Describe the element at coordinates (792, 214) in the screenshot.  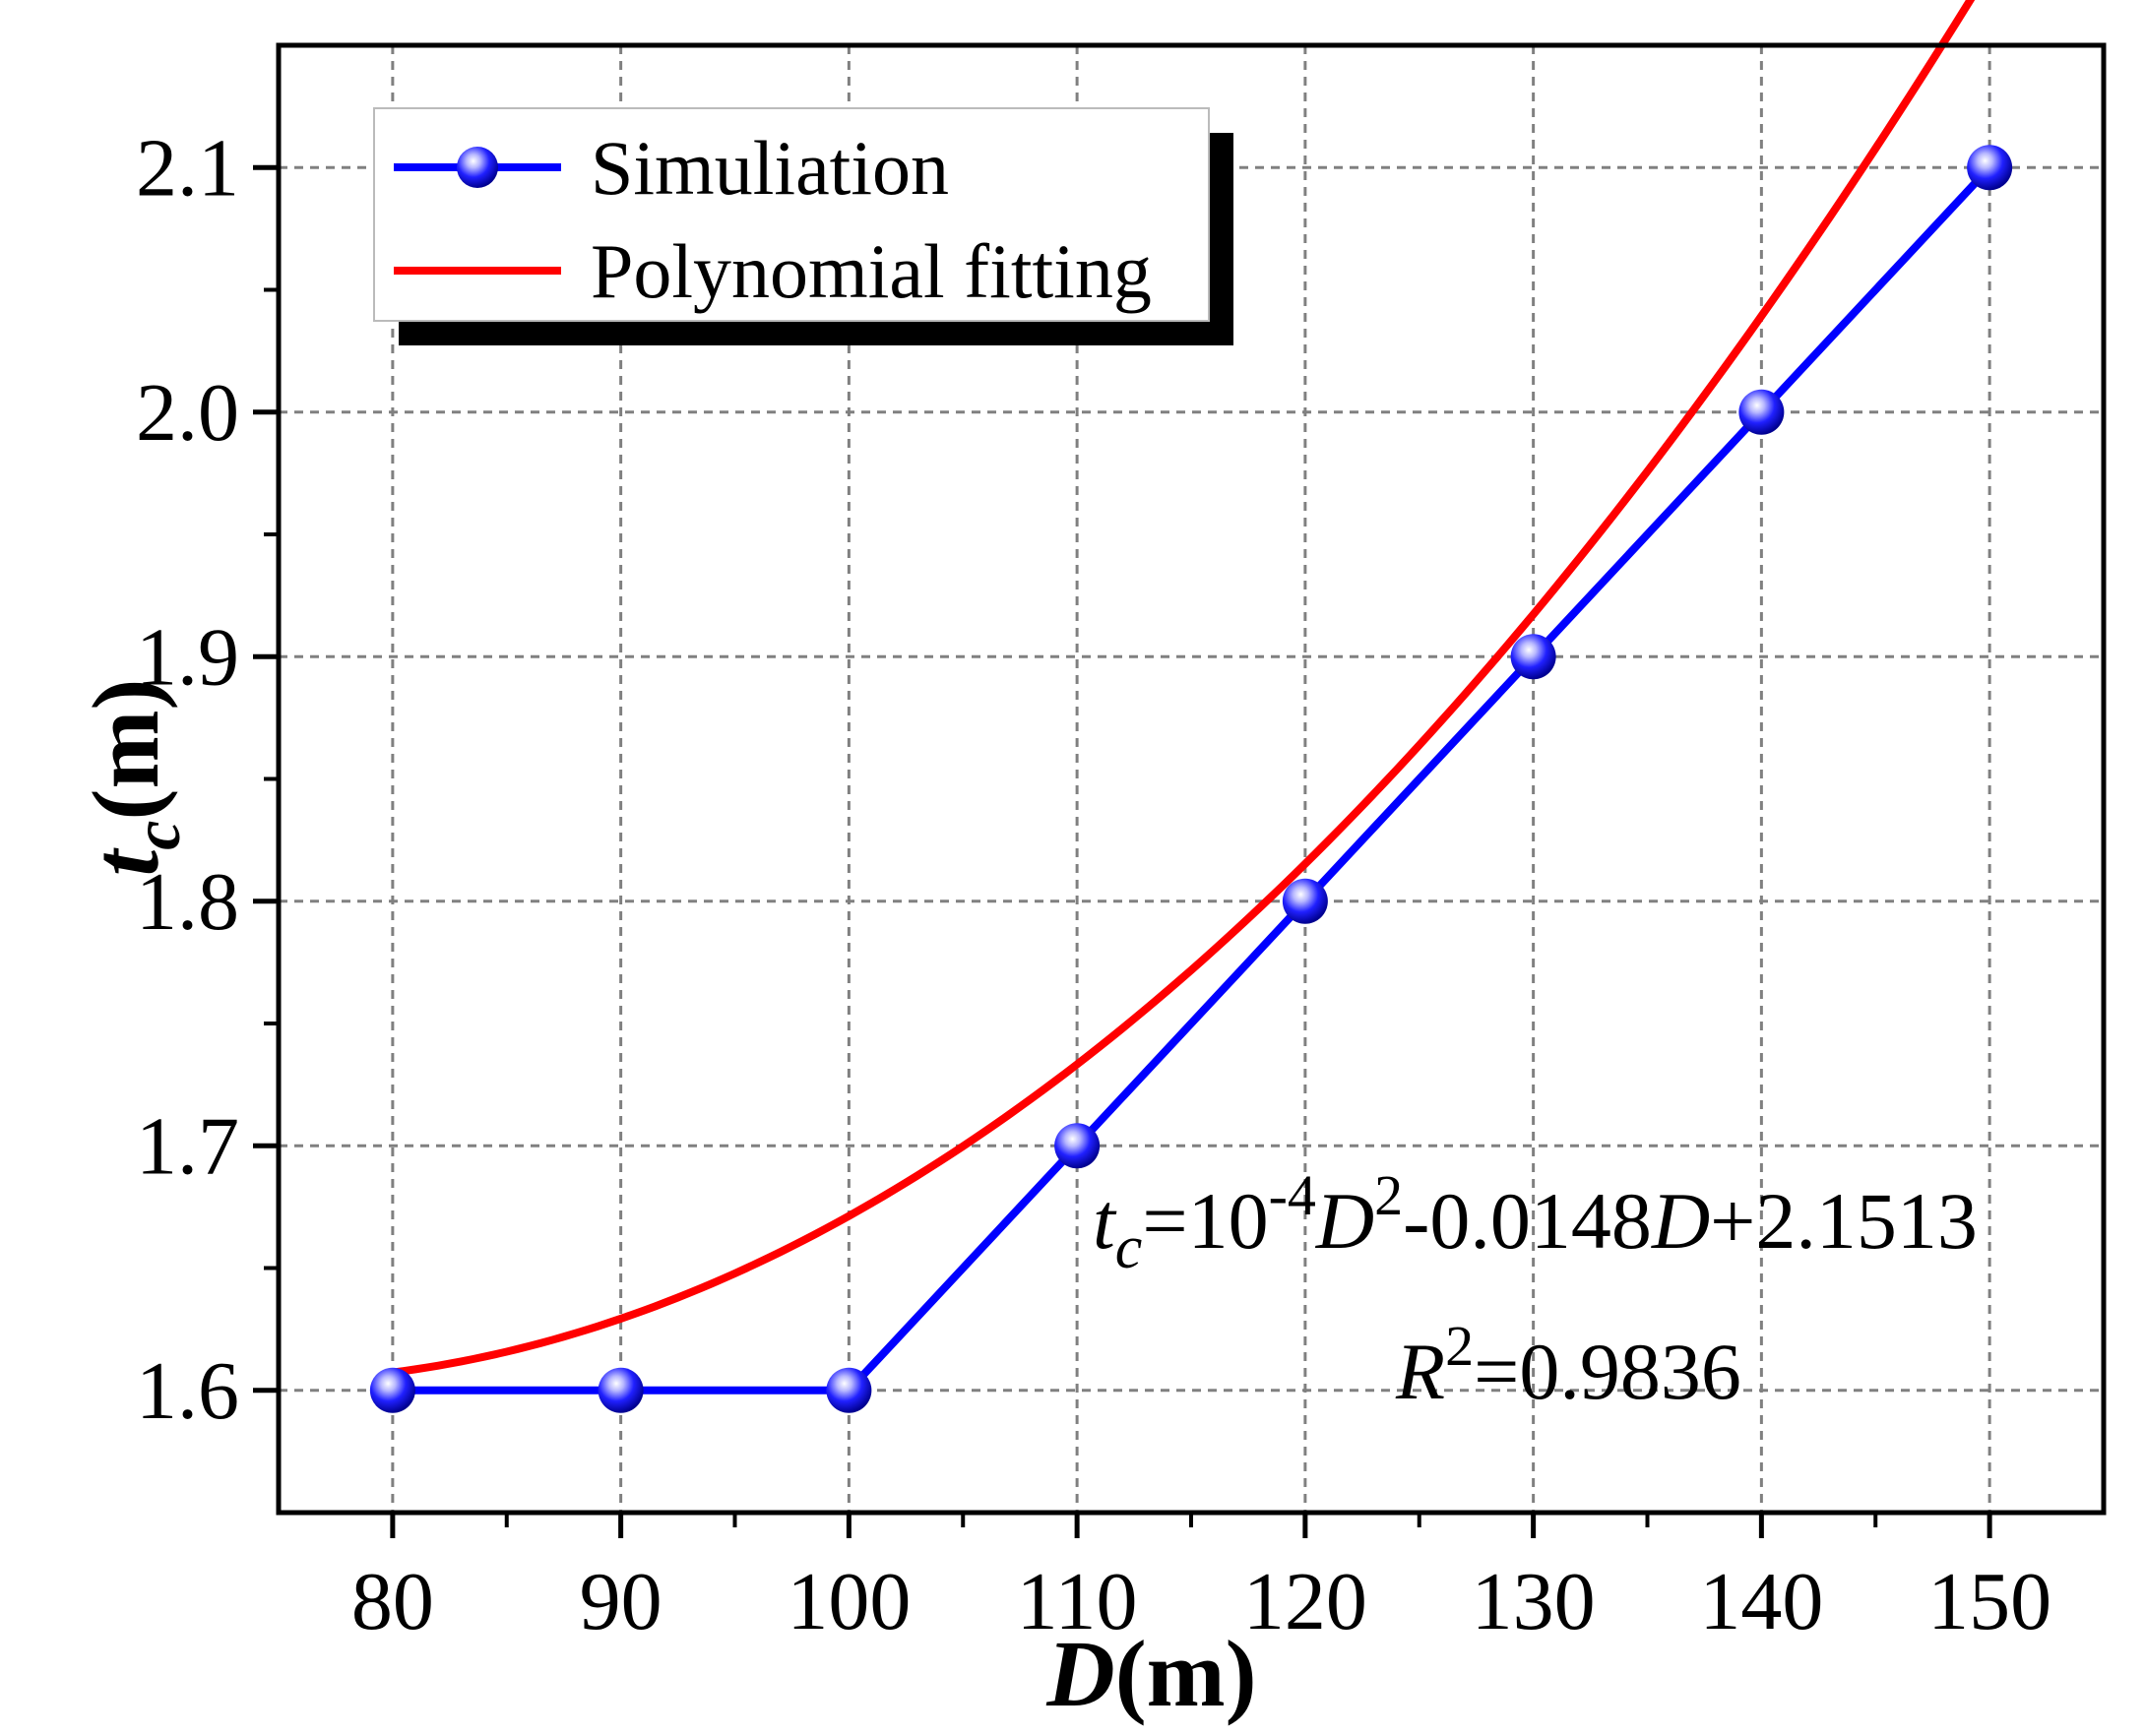
I see `legend-box` at that location.